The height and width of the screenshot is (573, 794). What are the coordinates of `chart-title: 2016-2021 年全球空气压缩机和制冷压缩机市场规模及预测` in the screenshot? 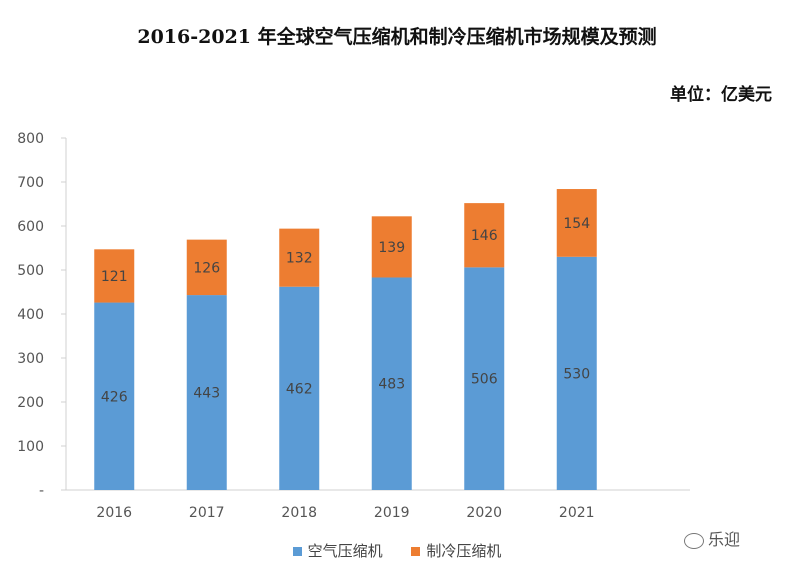 It's located at (397, 37).